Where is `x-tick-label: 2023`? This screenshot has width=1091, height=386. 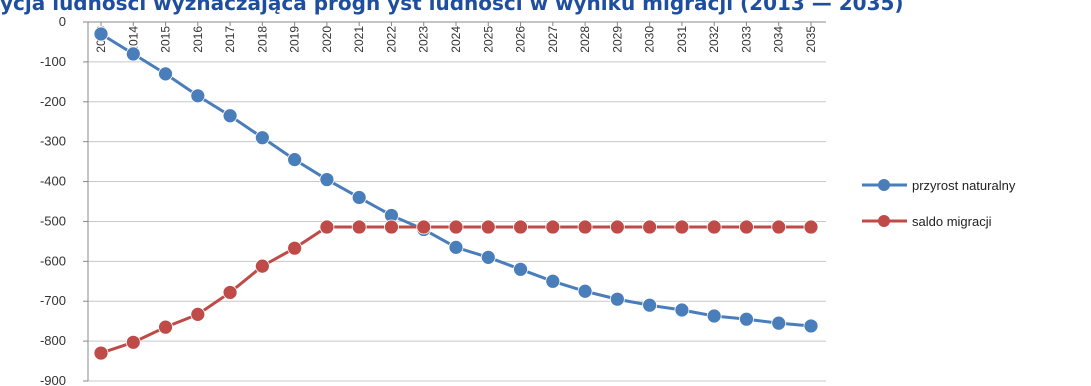 x-tick-label: 2023 is located at coordinates (424, 39).